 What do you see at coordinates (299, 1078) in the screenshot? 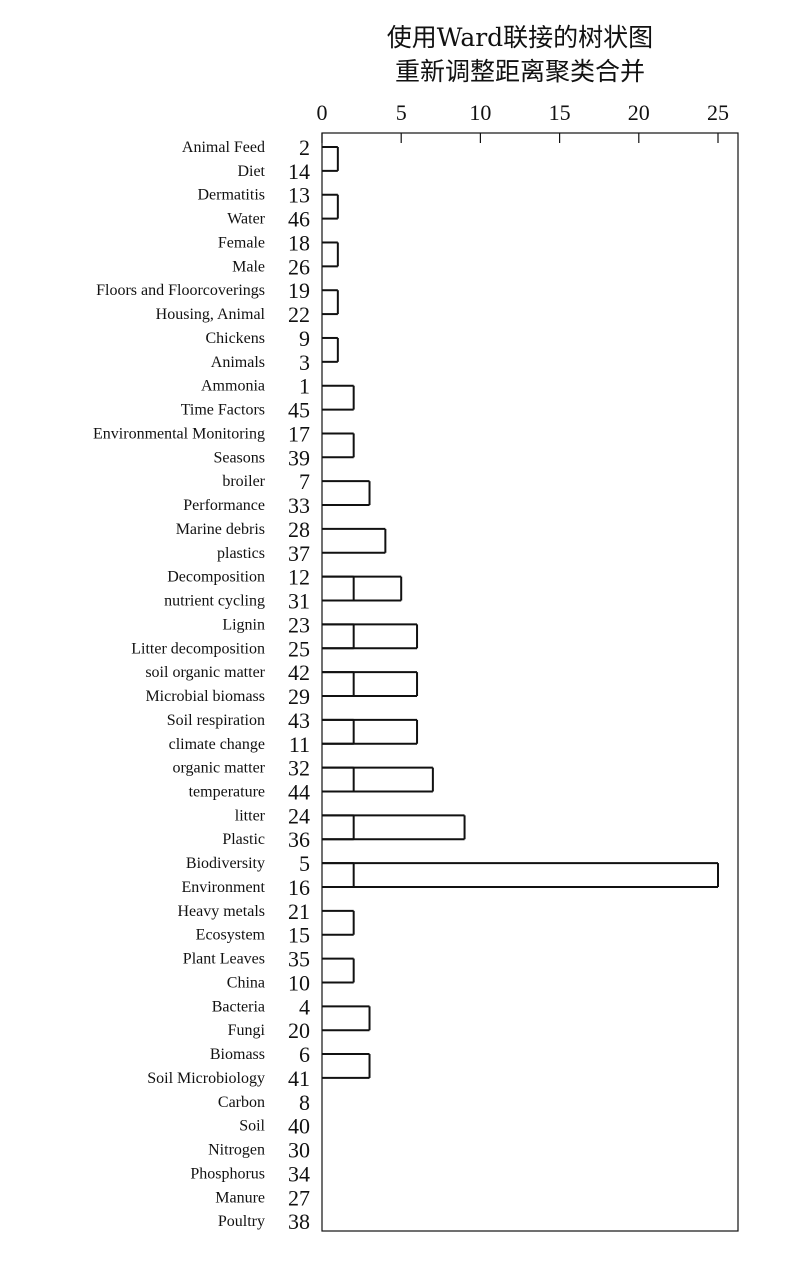
I see `leaf-number: 41` at bounding box center [299, 1078].